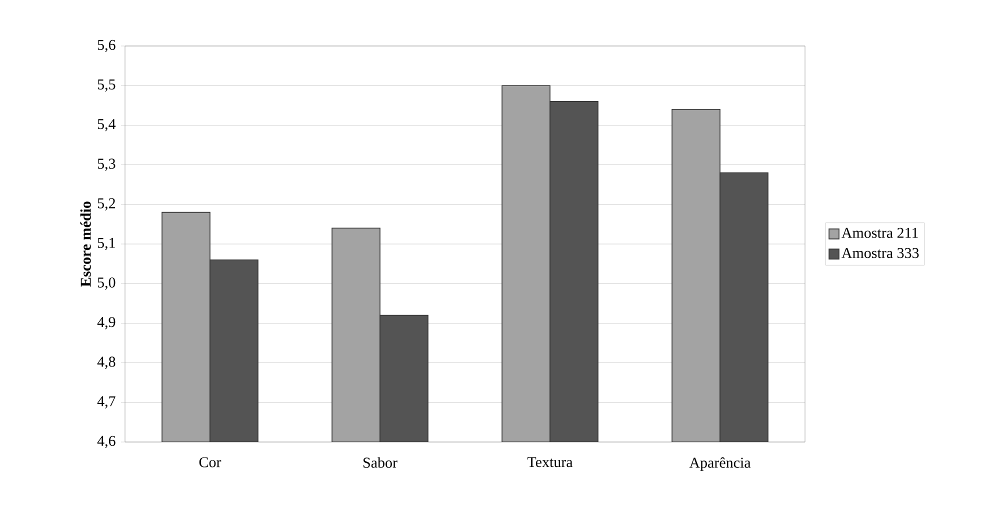 Image resolution: width=993 pixels, height=513 pixels. I want to click on x-tick-label: Textura, so click(550, 462).